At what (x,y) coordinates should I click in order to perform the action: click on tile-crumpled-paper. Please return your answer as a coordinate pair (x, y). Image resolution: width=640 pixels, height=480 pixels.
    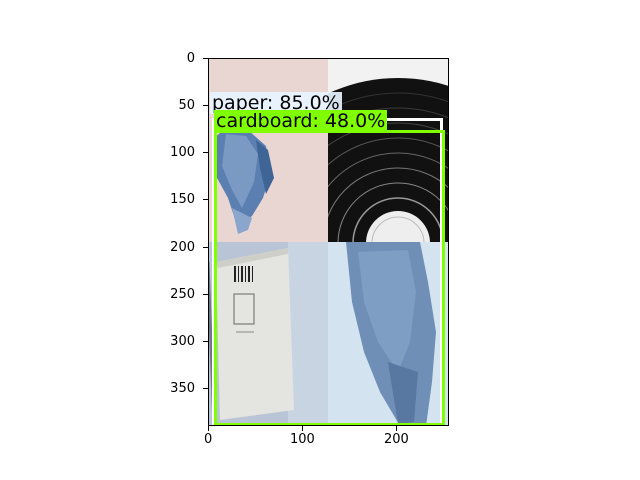
    Looking at the image, I should click on (268, 150).